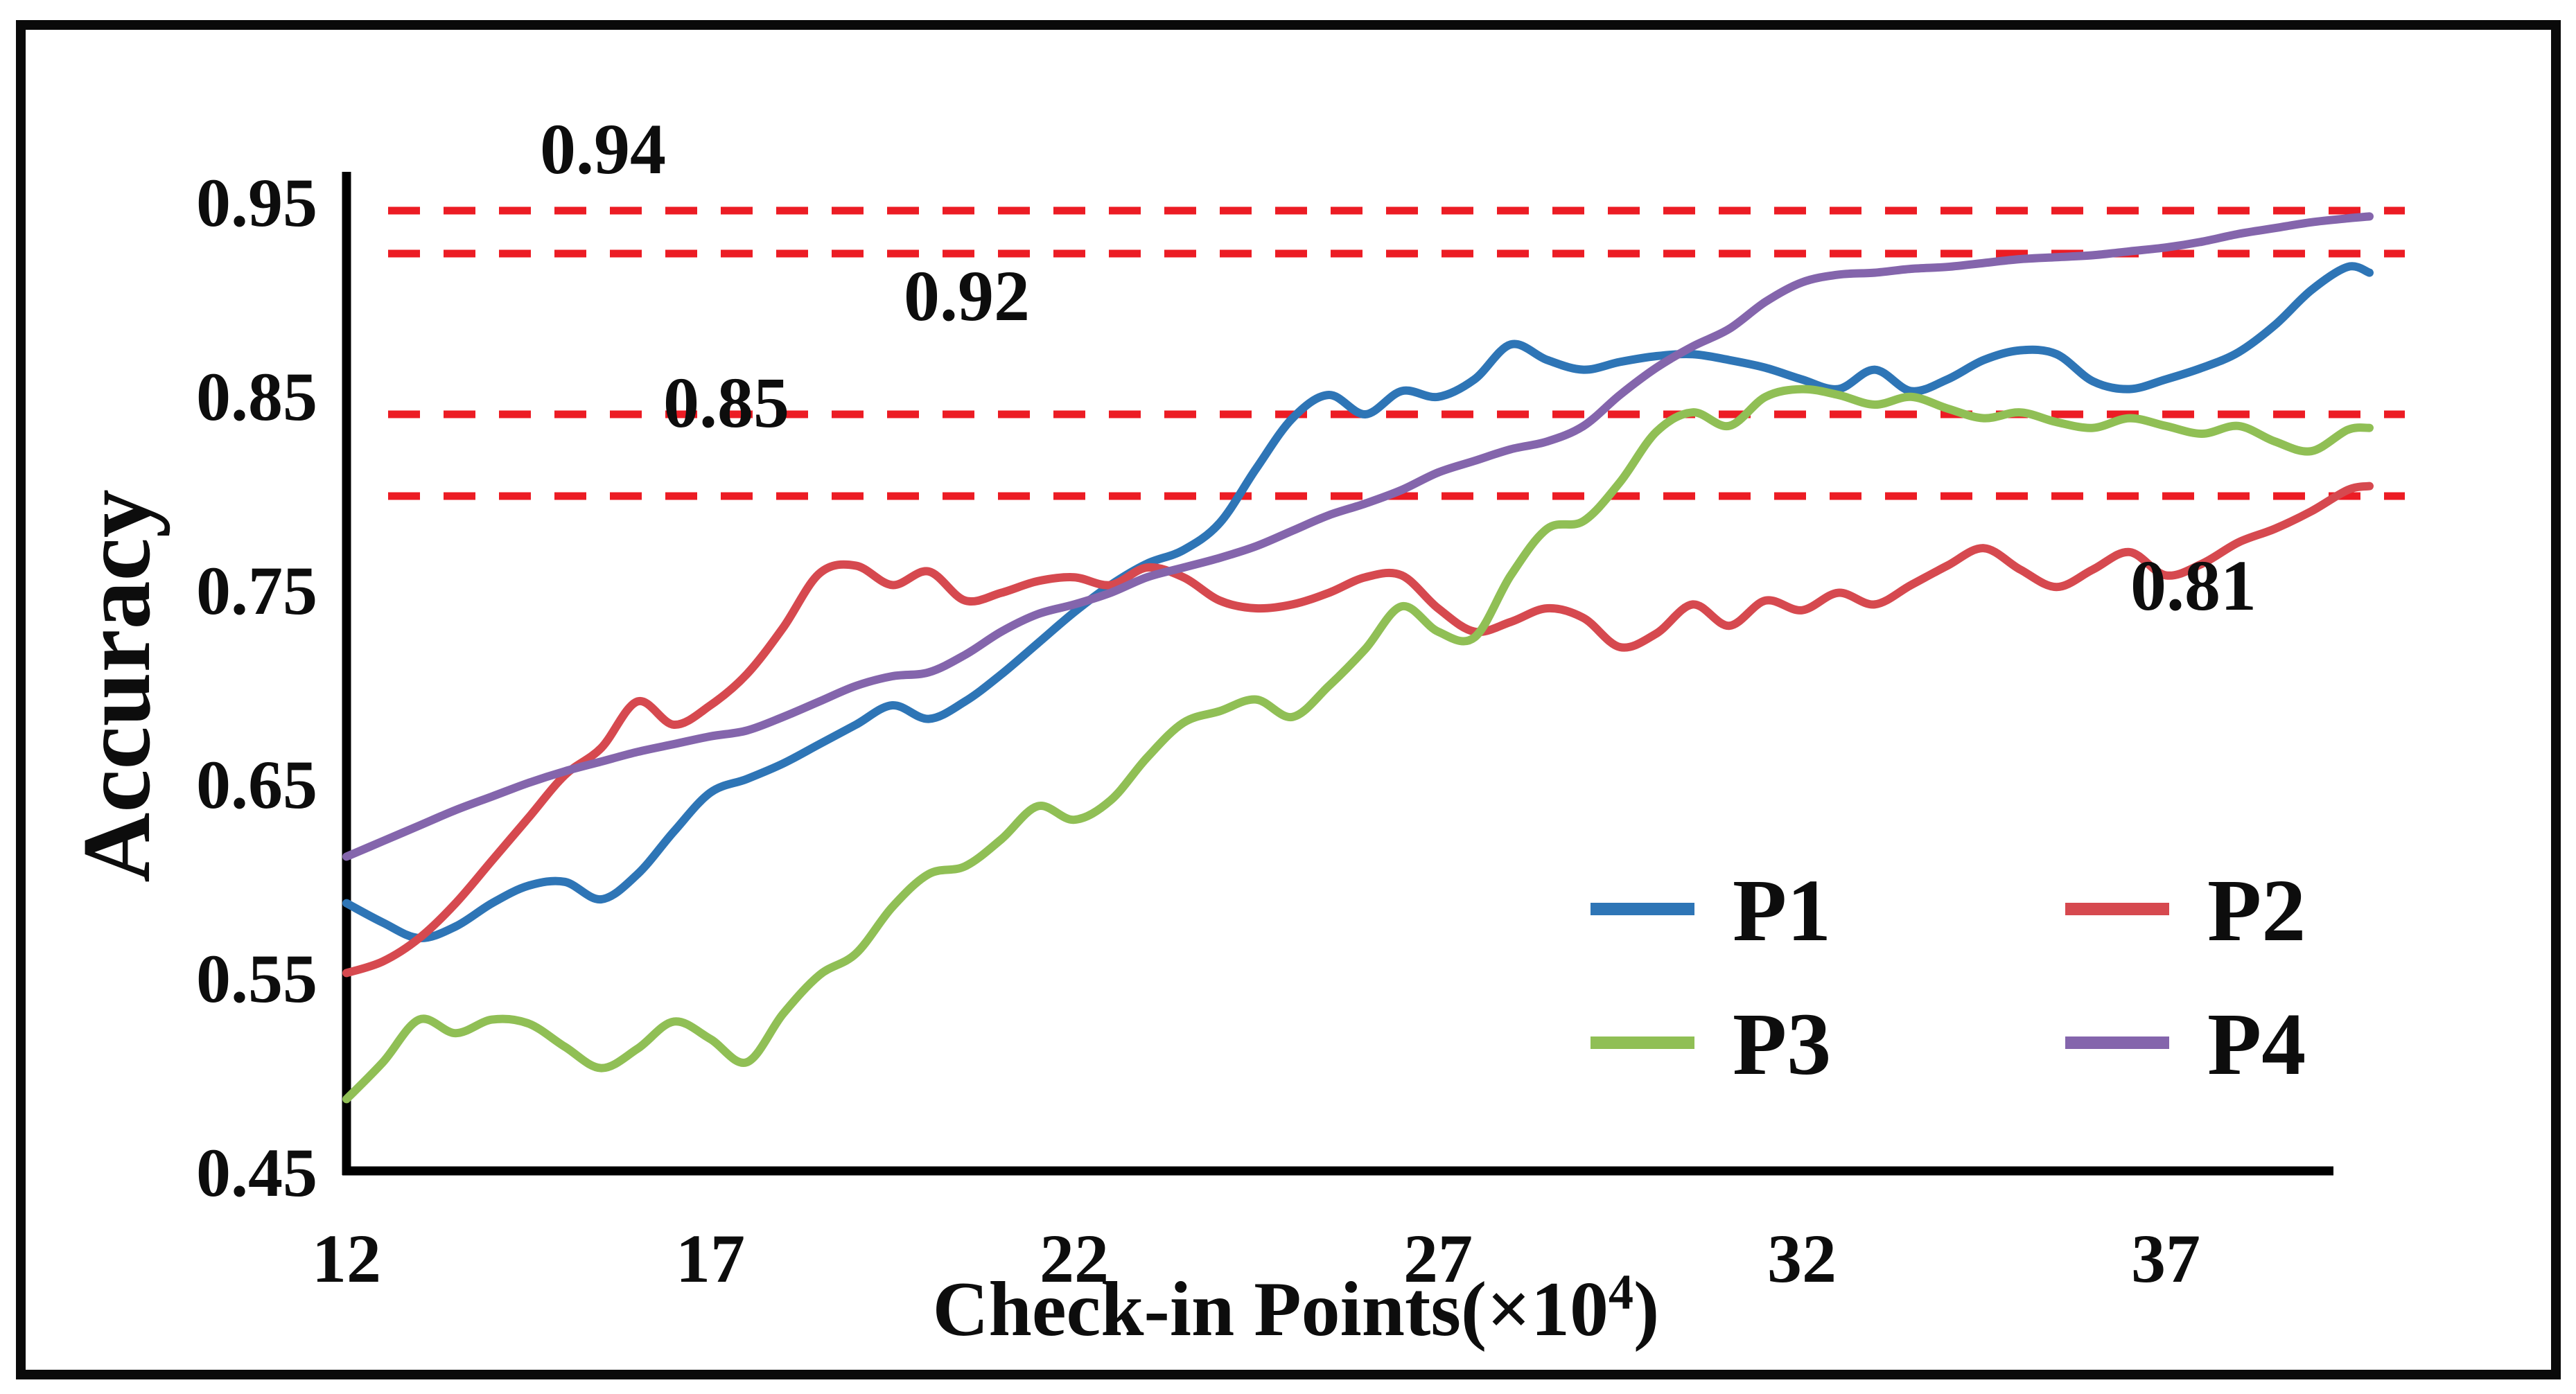  I want to click on ref-label-0.85: 0.85, so click(726, 403).